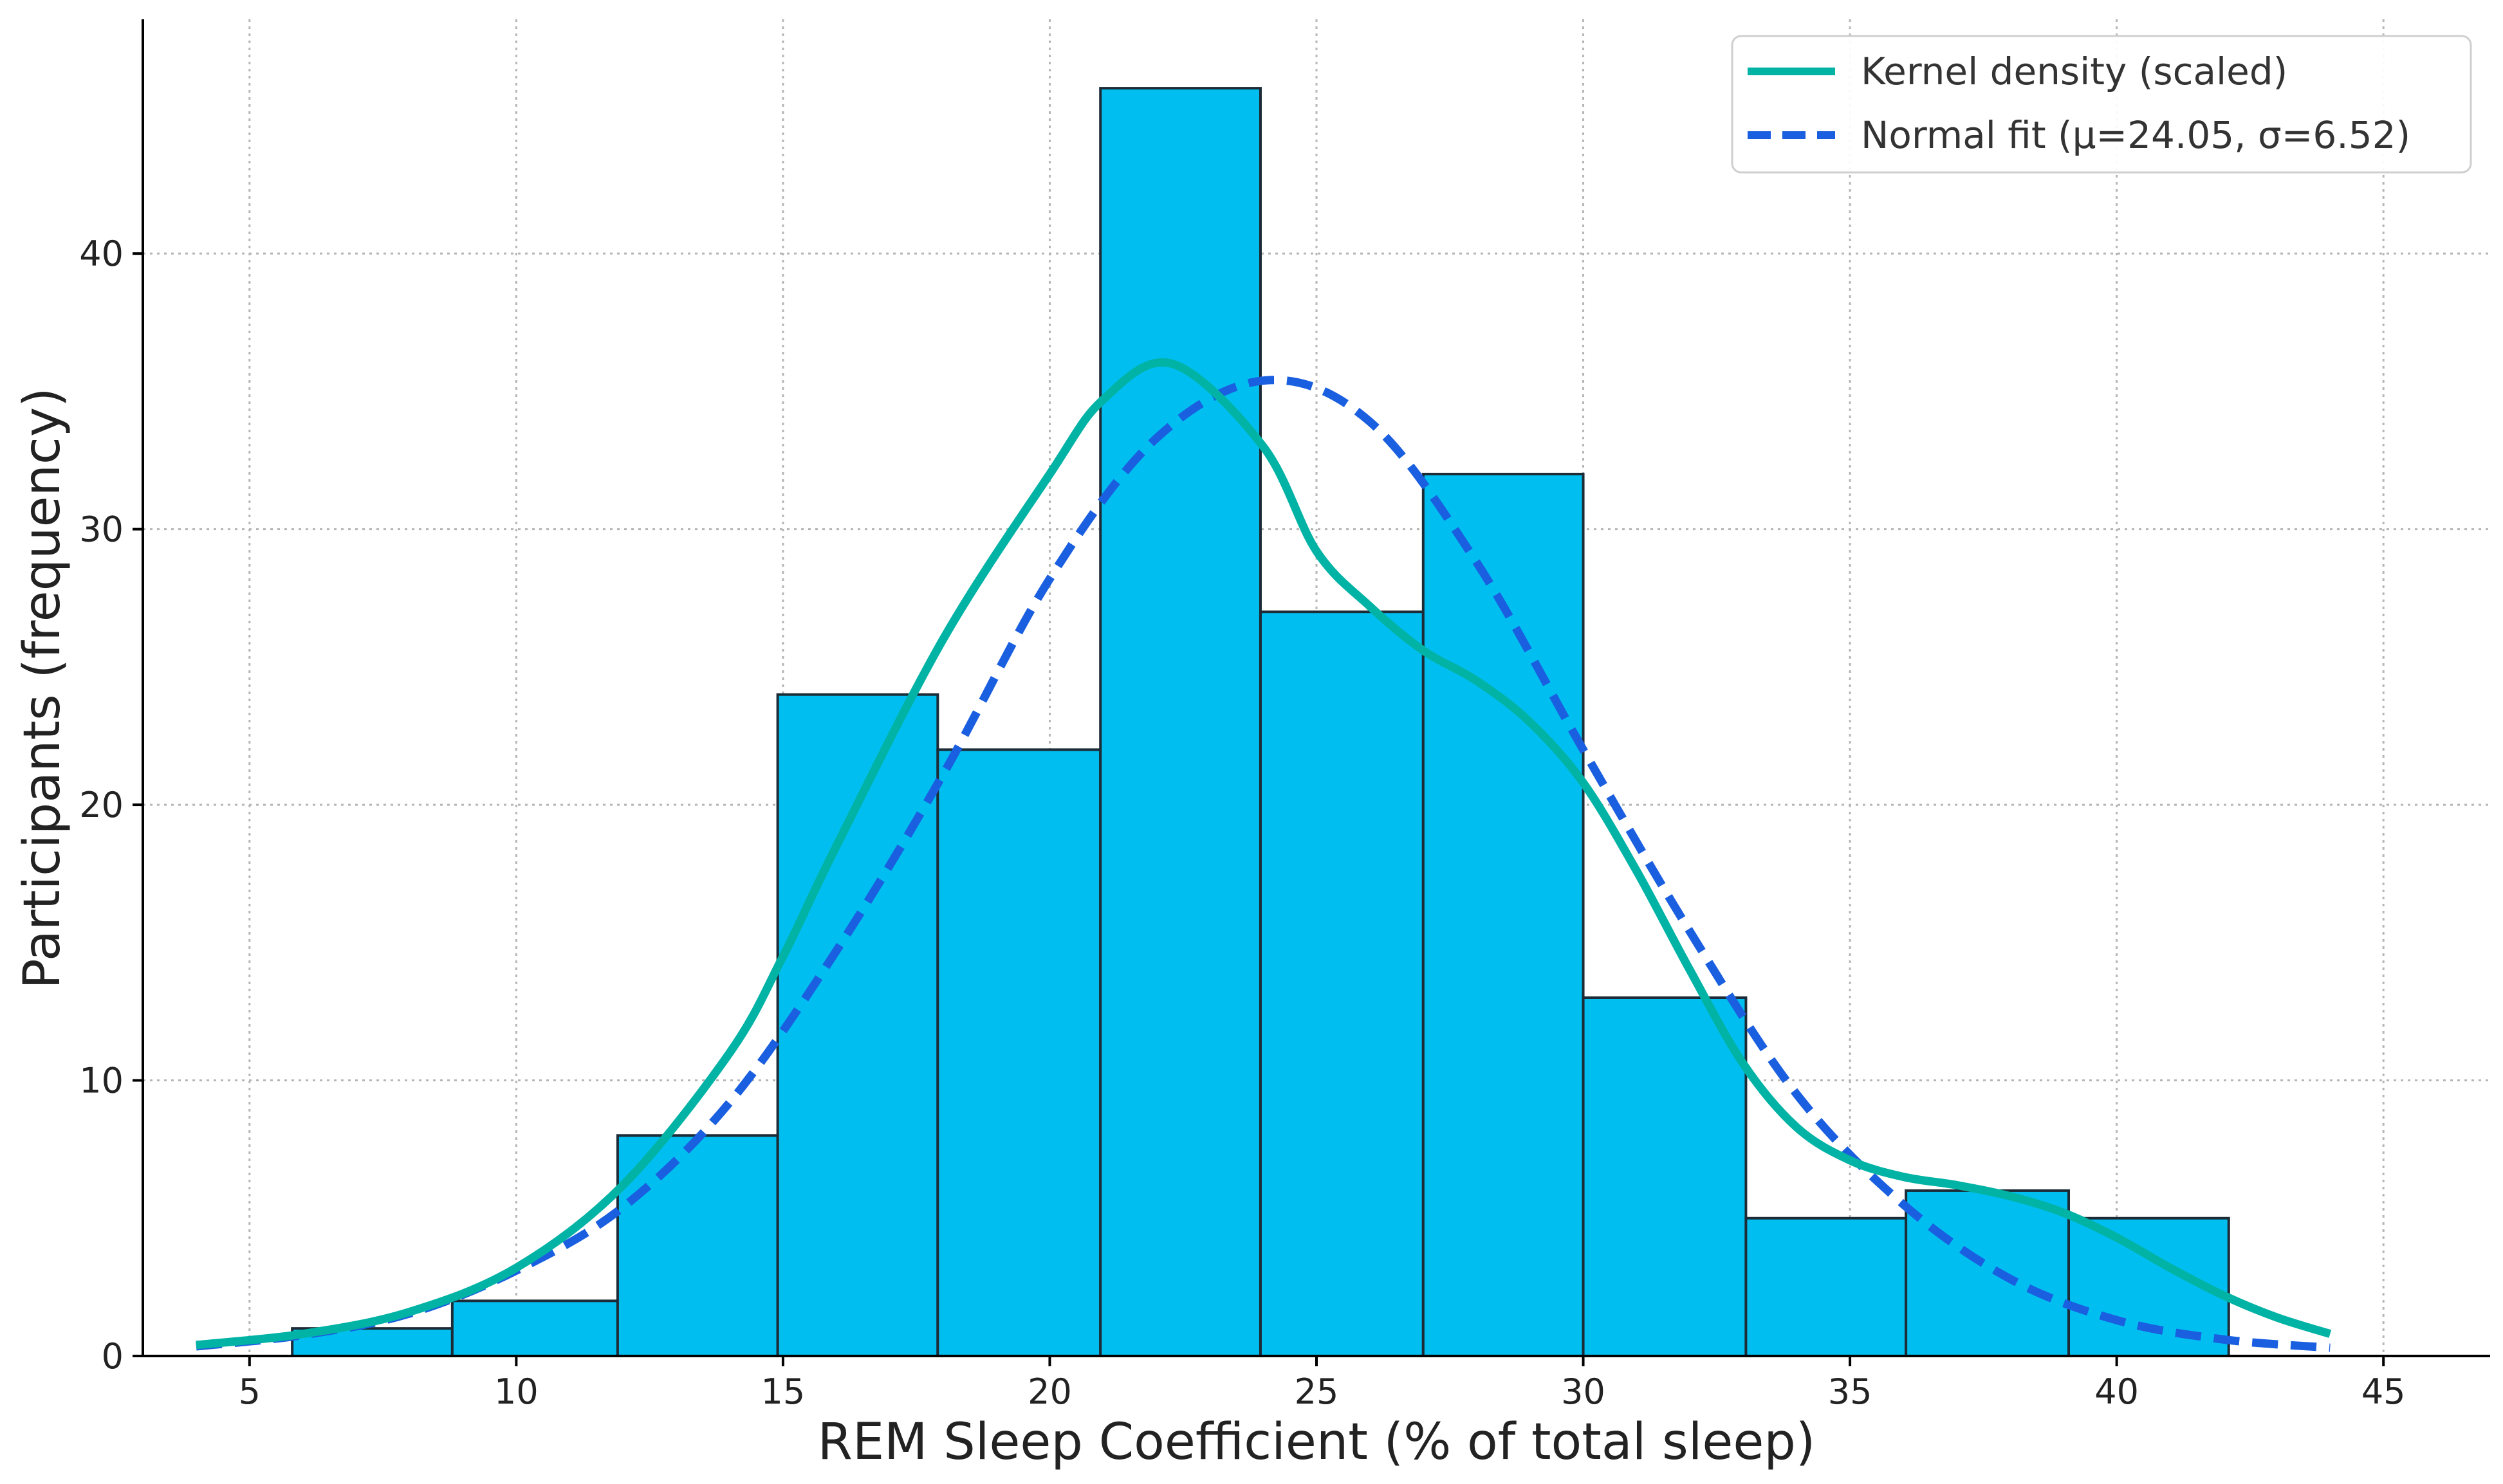  I want to click on y-tick-label: 40, so click(101, 254).